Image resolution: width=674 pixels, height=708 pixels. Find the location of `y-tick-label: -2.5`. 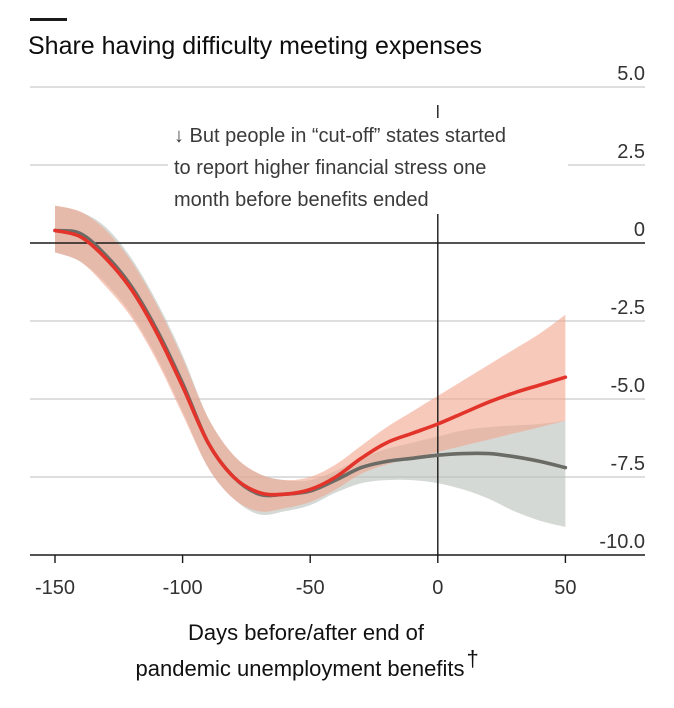

y-tick-label: -2.5 is located at coordinates (628, 308).